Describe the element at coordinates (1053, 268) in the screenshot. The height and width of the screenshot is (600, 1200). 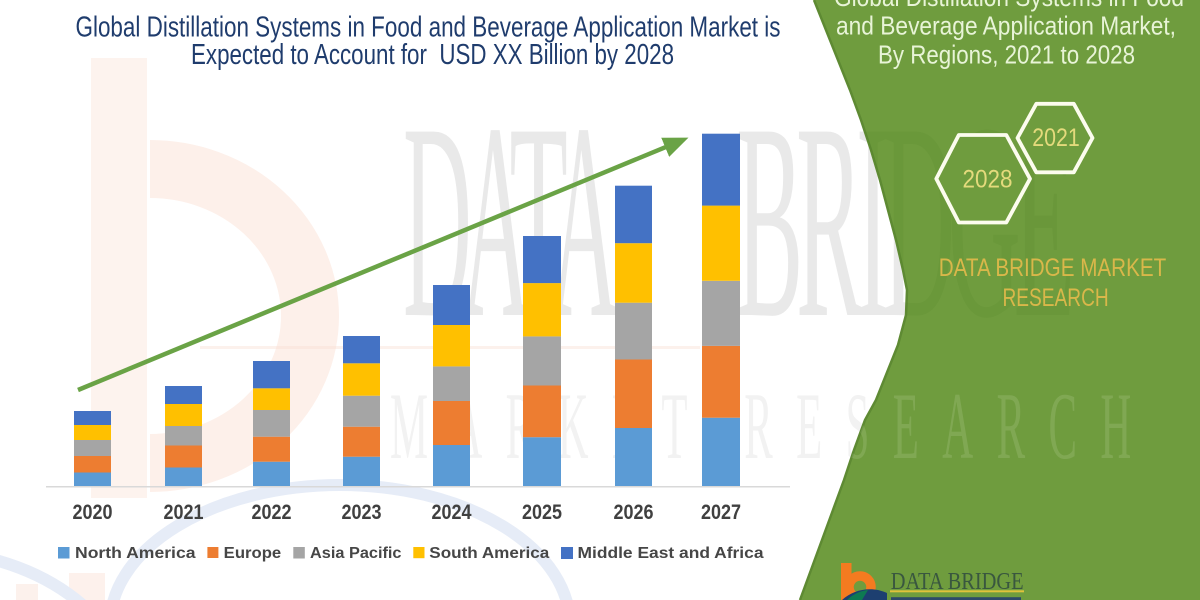
I see `svg-text: DATA BRIDGE MARKET` at that location.